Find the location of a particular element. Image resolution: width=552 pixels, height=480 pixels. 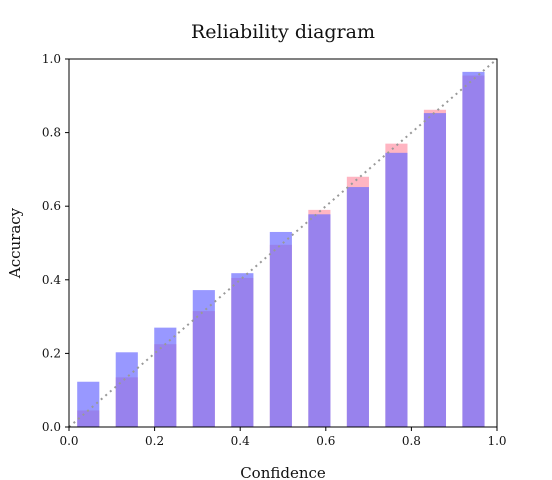

y-tick-label: 0.0 is located at coordinates (51, 427).